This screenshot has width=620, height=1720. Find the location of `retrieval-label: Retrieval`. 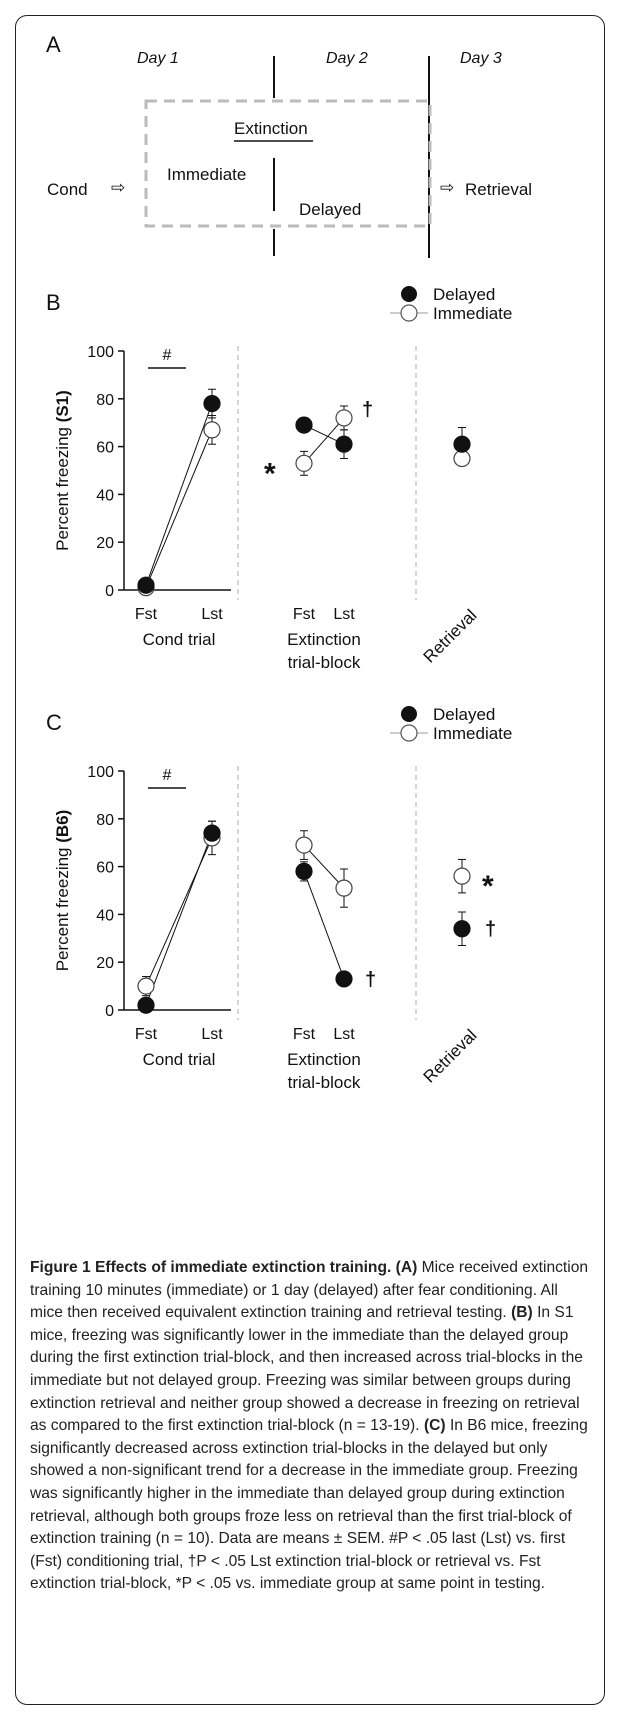

retrieval-label: Retrieval is located at coordinates (498, 189).